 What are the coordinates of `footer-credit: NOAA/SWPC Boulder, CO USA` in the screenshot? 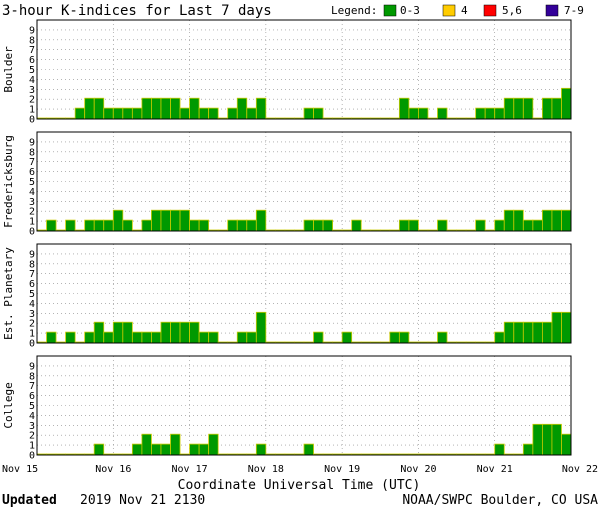 It's located at (500, 500).